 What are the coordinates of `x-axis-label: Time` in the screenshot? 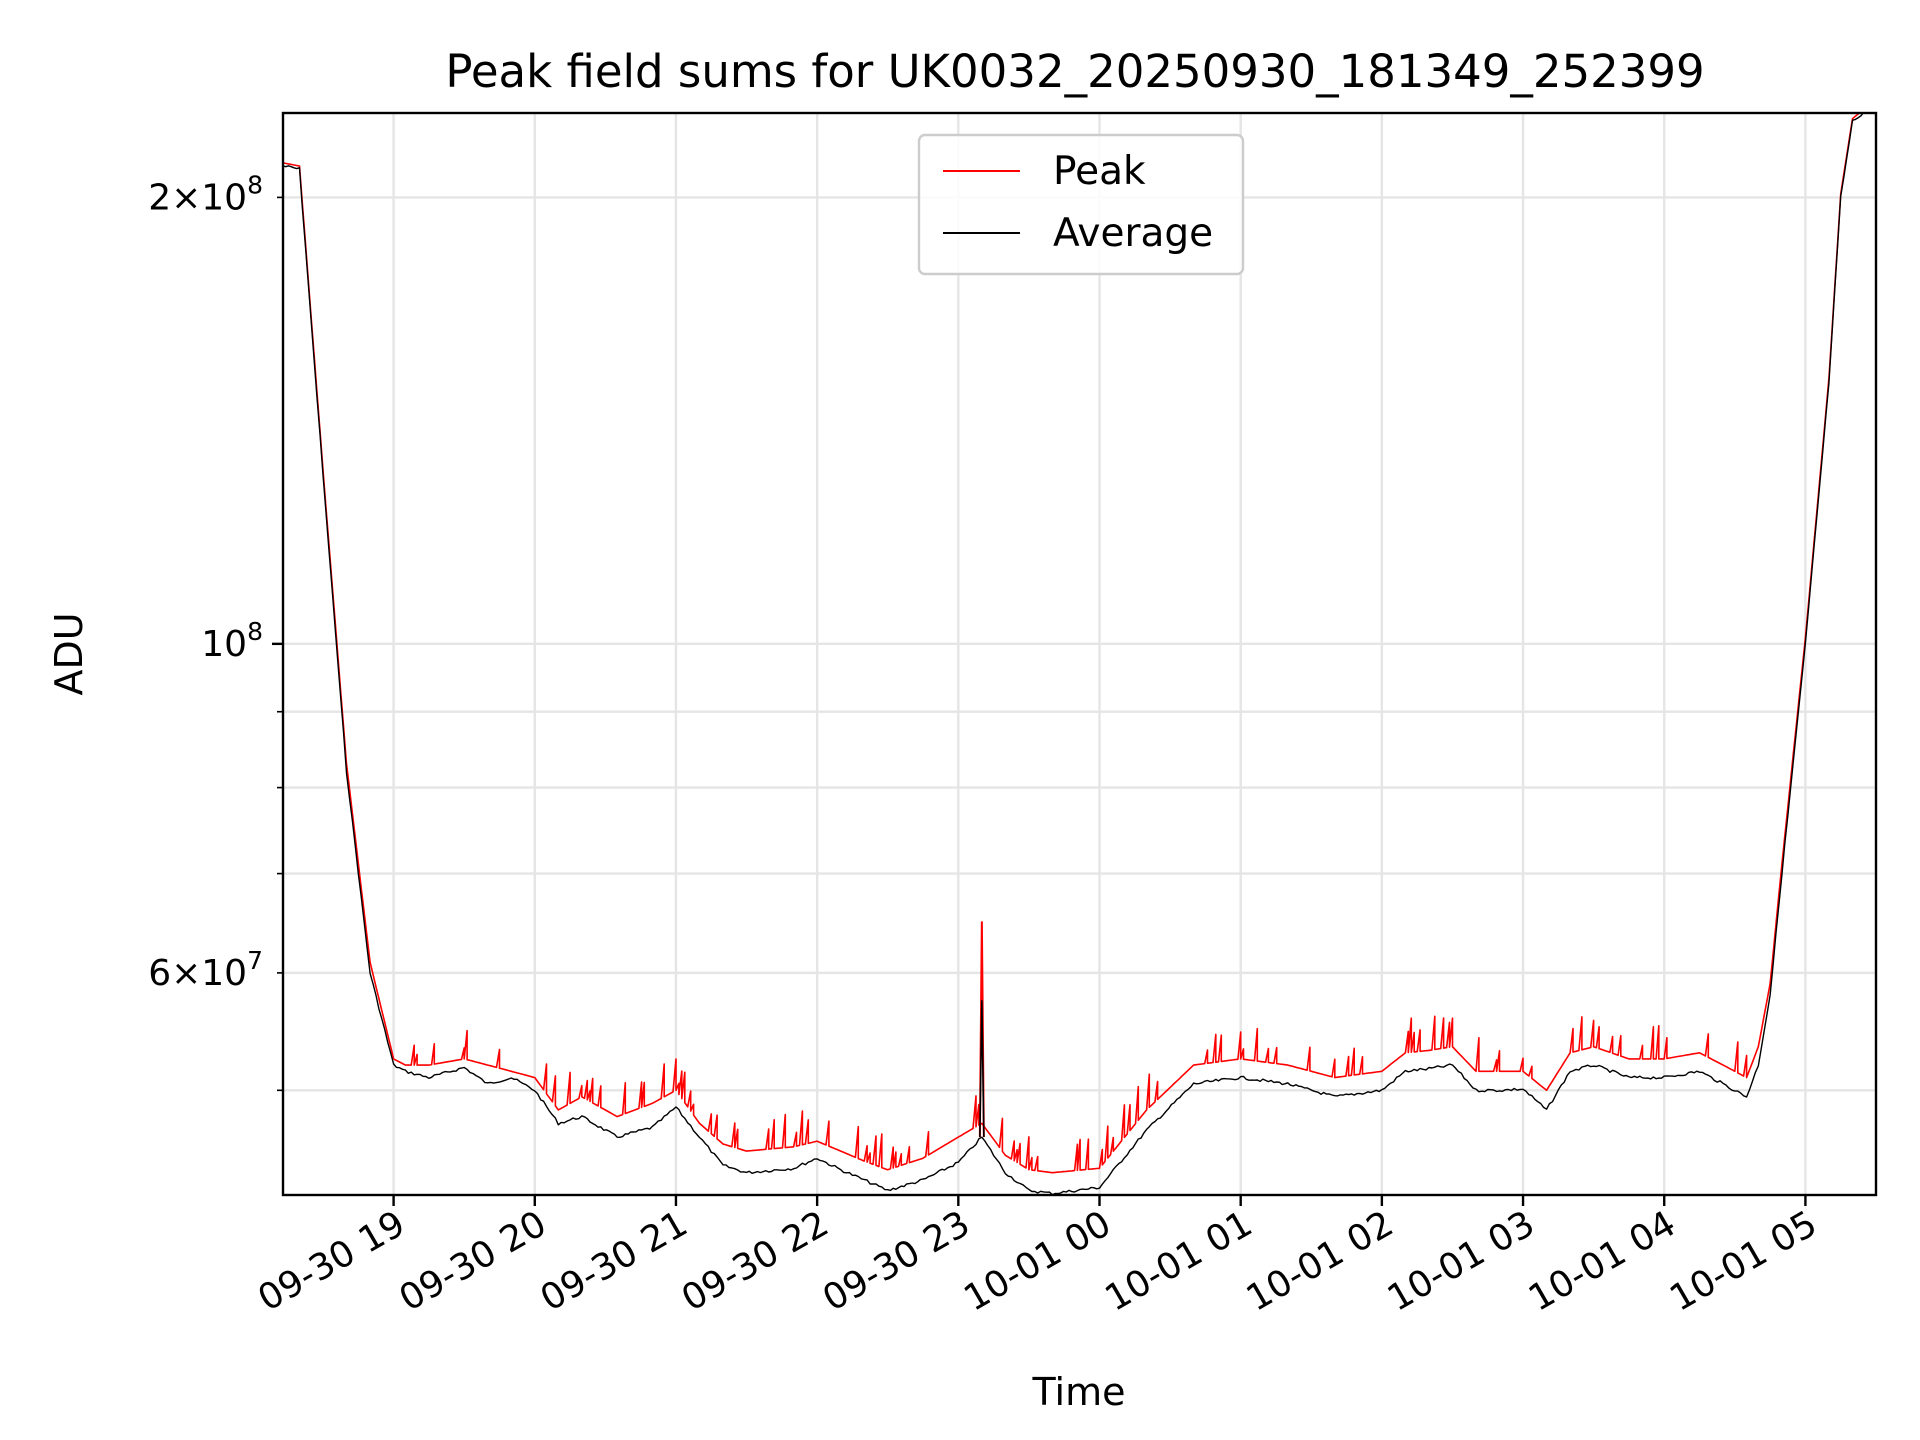 It's located at (1079, 1392).